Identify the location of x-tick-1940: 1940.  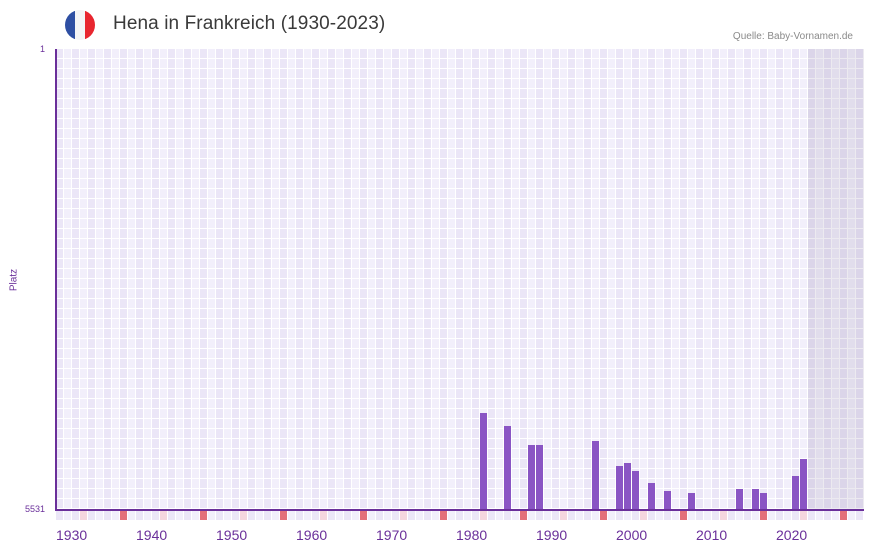
(152, 535).